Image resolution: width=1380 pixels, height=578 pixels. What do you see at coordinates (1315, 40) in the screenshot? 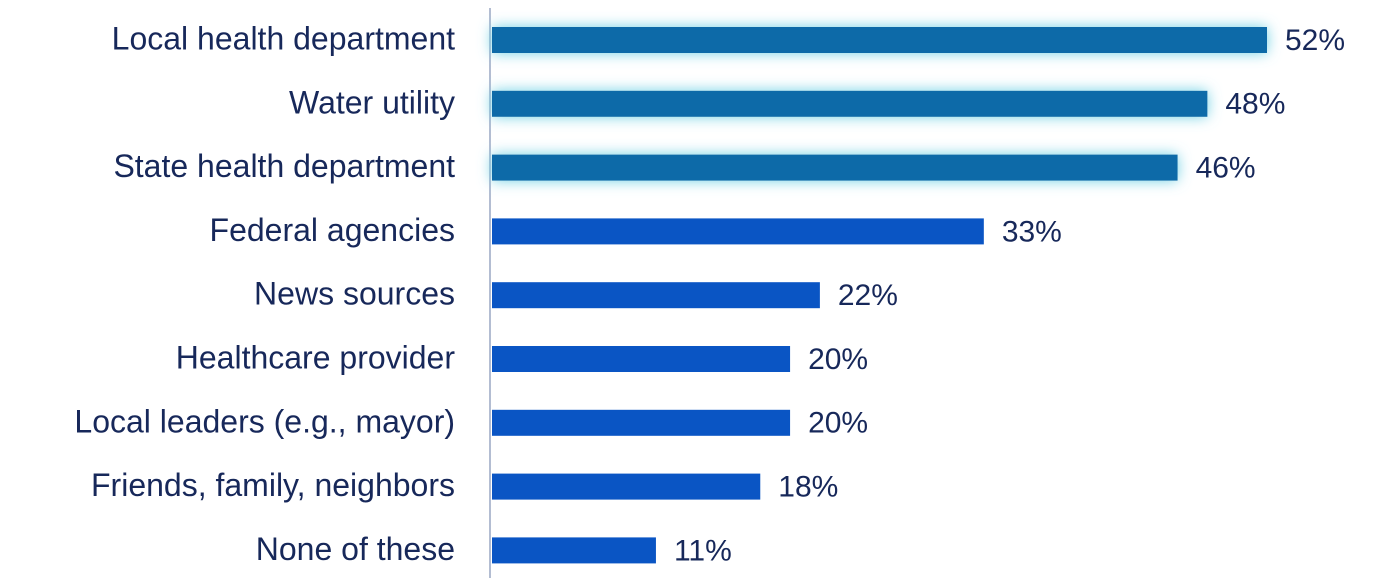
I see `value-label: 52%` at bounding box center [1315, 40].